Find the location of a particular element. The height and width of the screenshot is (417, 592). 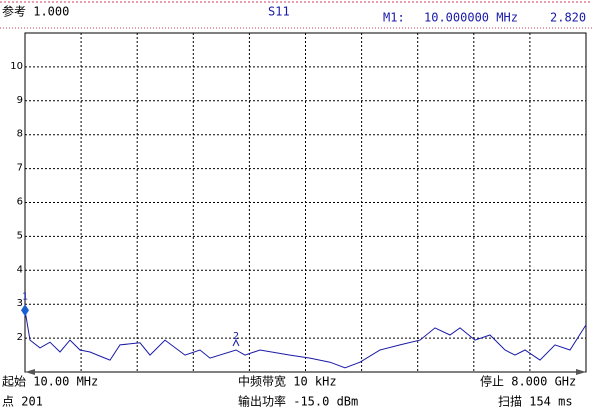

marker-frequency: 10.000000 MHz is located at coordinates (471, 18).